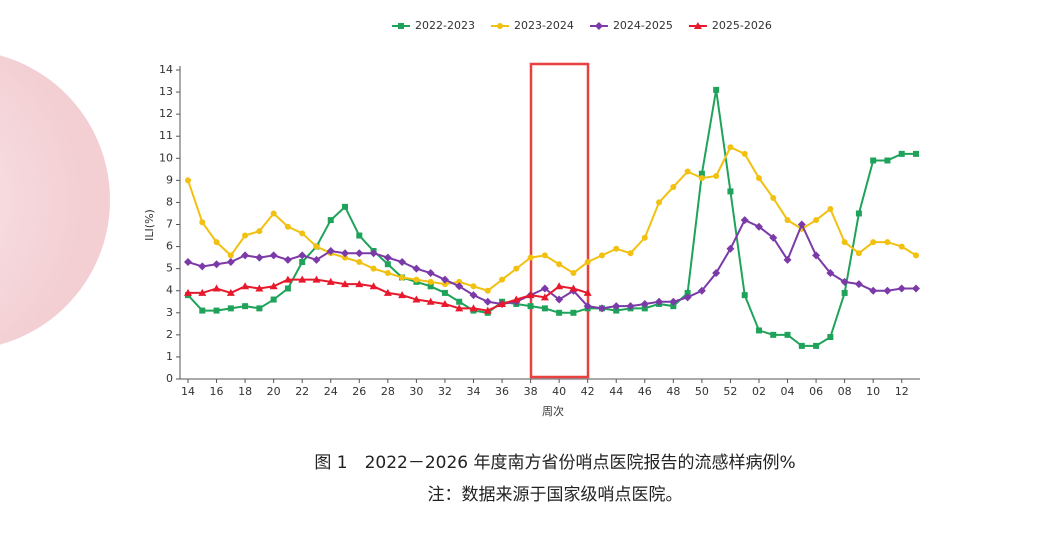 This screenshot has height=533, width=1063. I want to click on x-tick-label: 10, so click(873, 391).